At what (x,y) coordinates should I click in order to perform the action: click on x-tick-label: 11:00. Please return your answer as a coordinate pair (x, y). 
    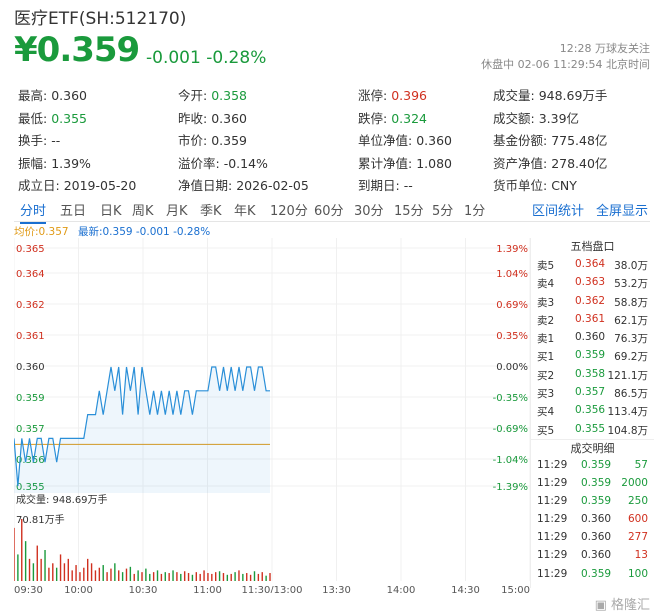
    Looking at the image, I should click on (207, 589).